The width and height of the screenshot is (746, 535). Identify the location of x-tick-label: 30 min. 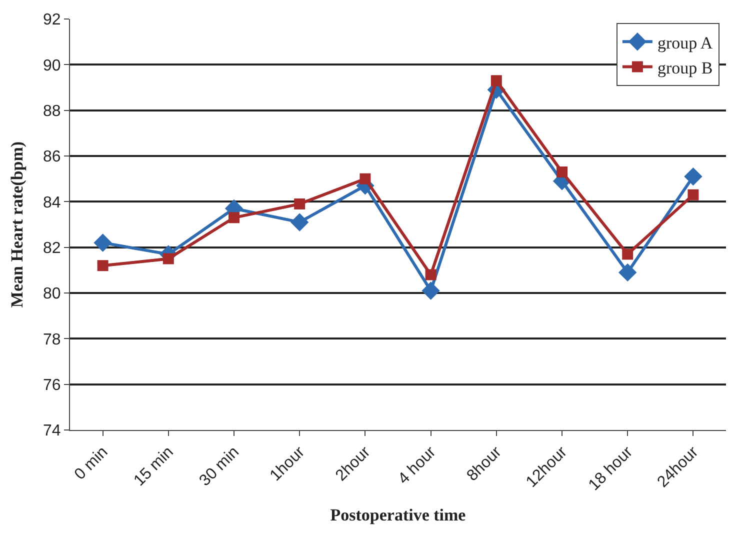
(219, 467).